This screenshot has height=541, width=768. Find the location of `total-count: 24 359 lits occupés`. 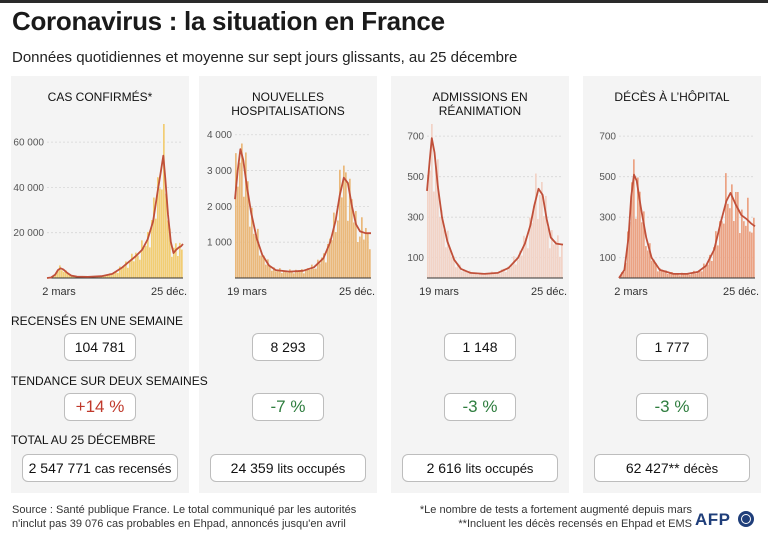

total-count: 24 359 lits occupés is located at coordinates (288, 468).